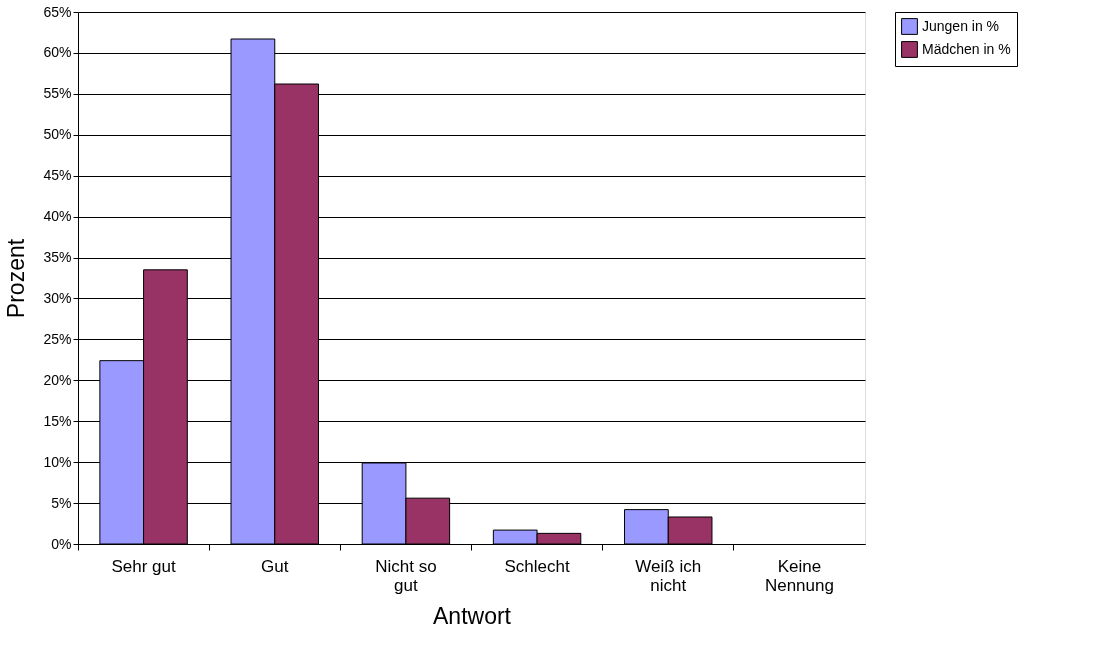  I want to click on y-axis-title: Prozent, so click(16, 278).